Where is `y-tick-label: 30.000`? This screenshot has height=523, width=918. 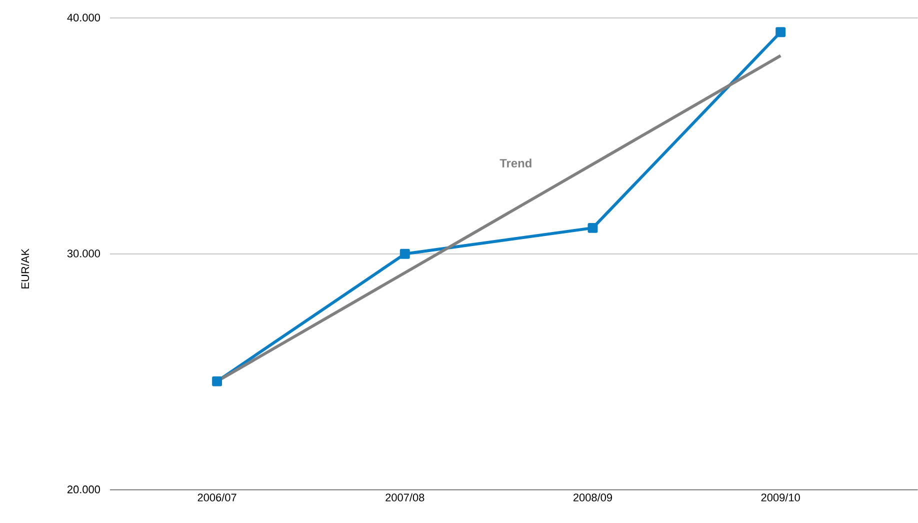
y-tick-label: 30.000 is located at coordinates (83, 254).